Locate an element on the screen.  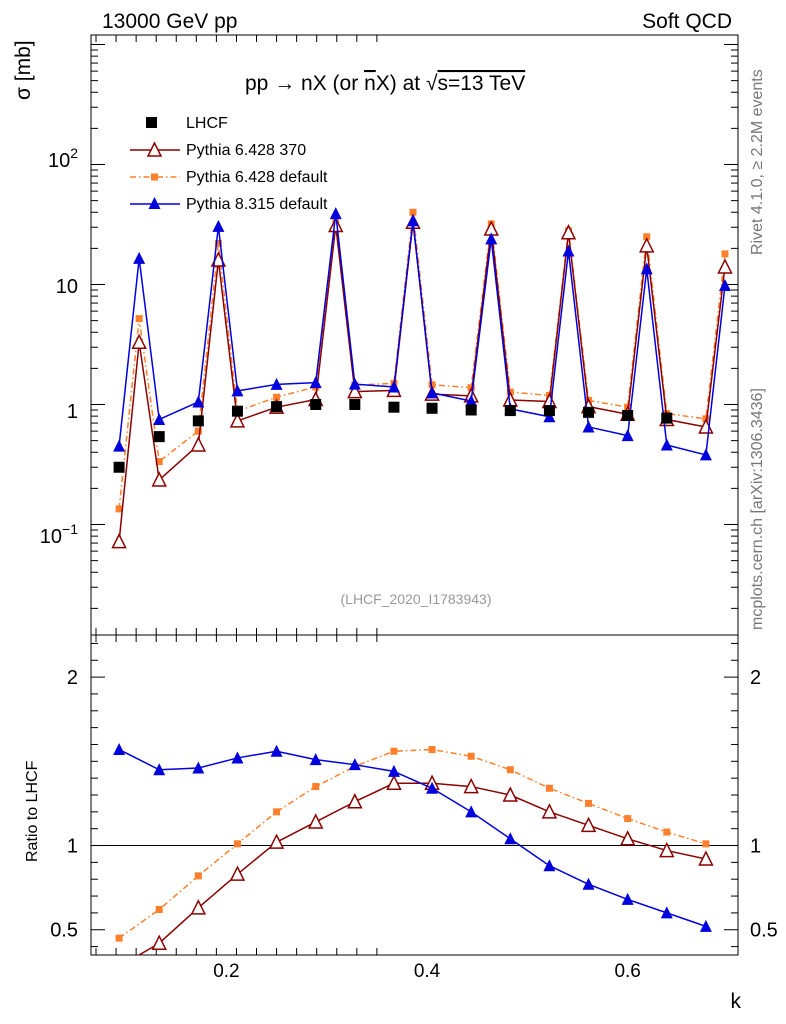
ratio-ytick-label-right: 0.5 is located at coordinates (764, 931).